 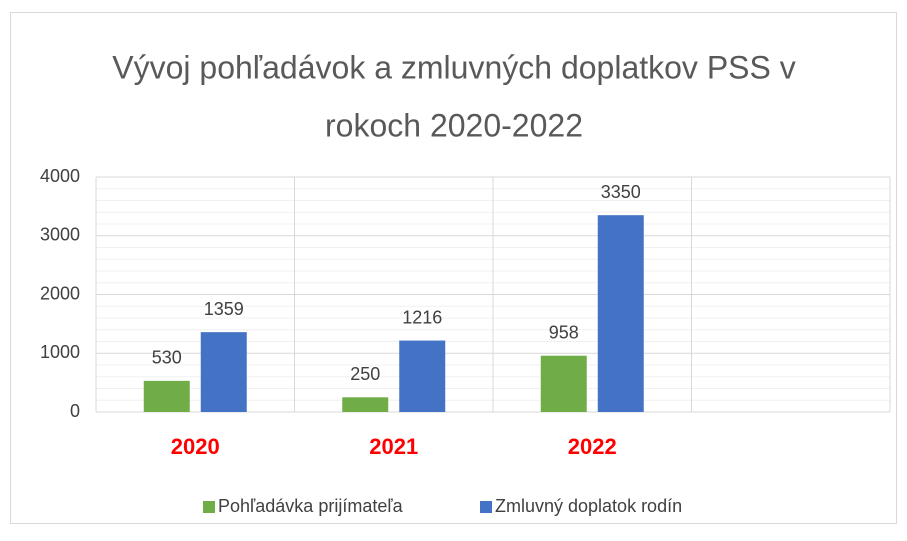 I want to click on legend-label: Pohľadávka prijímateľa, so click(x=311, y=506).